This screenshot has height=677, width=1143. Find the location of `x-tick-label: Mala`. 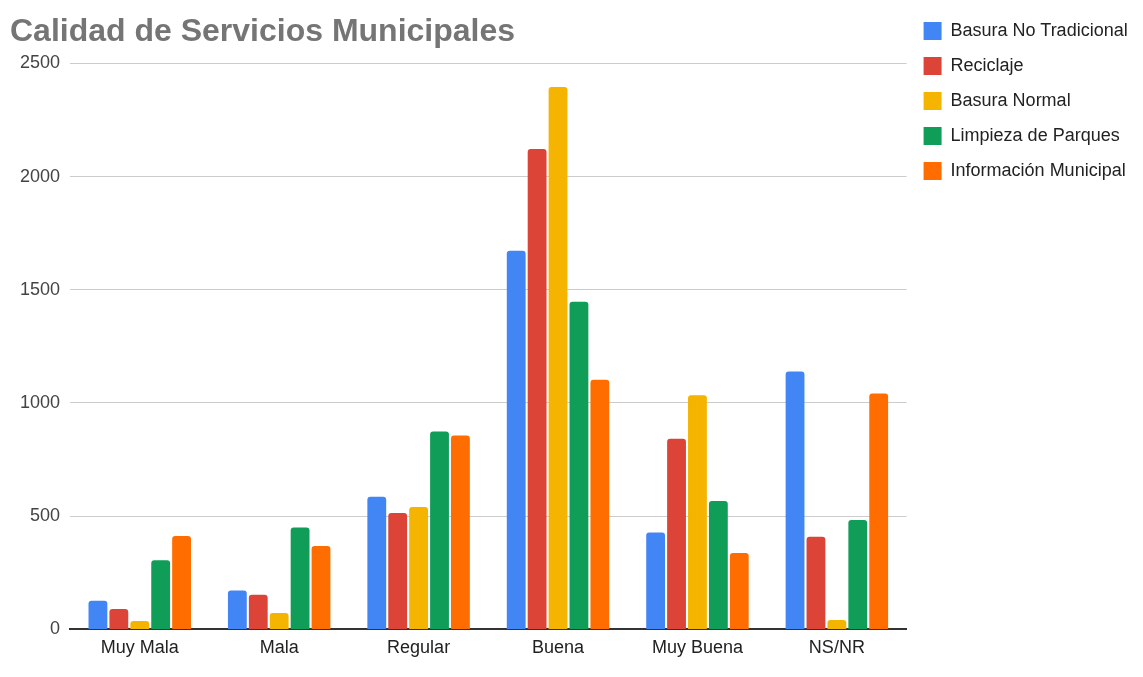

x-tick-label: Mala is located at coordinates (279, 647).